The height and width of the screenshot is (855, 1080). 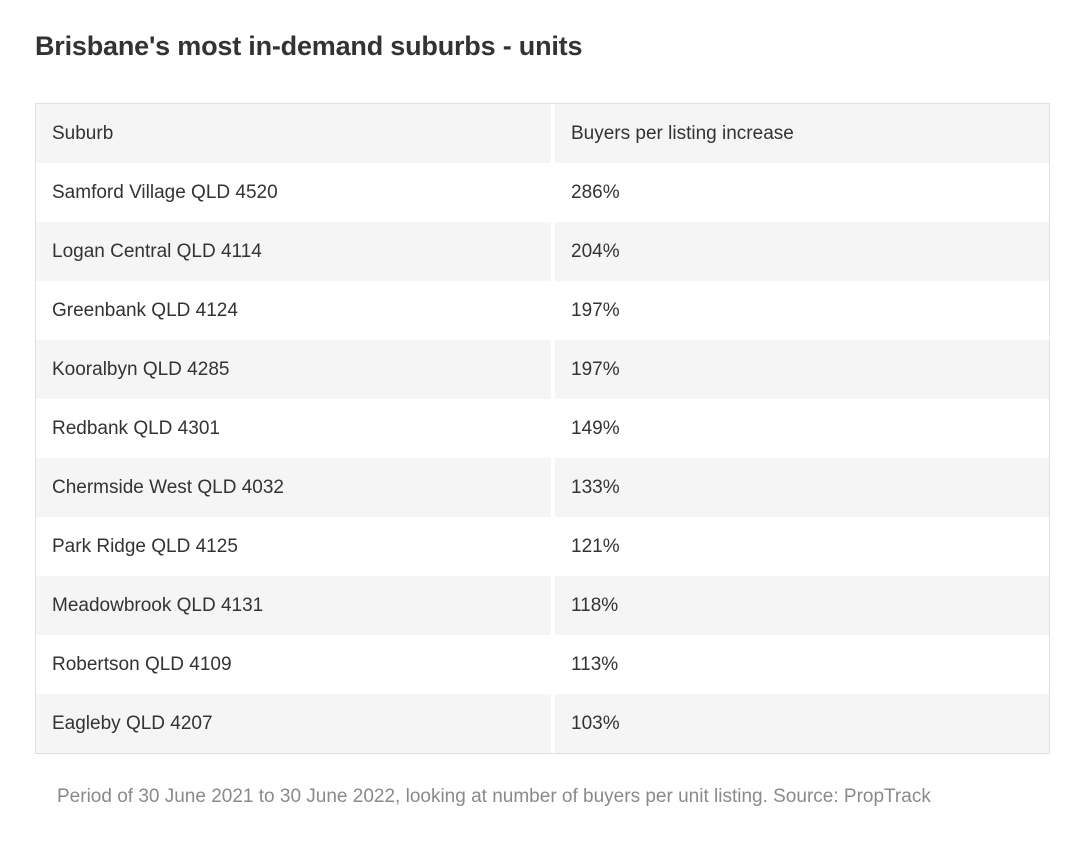 I want to click on buyers-increase-cell: 121%, so click(x=595, y=546).